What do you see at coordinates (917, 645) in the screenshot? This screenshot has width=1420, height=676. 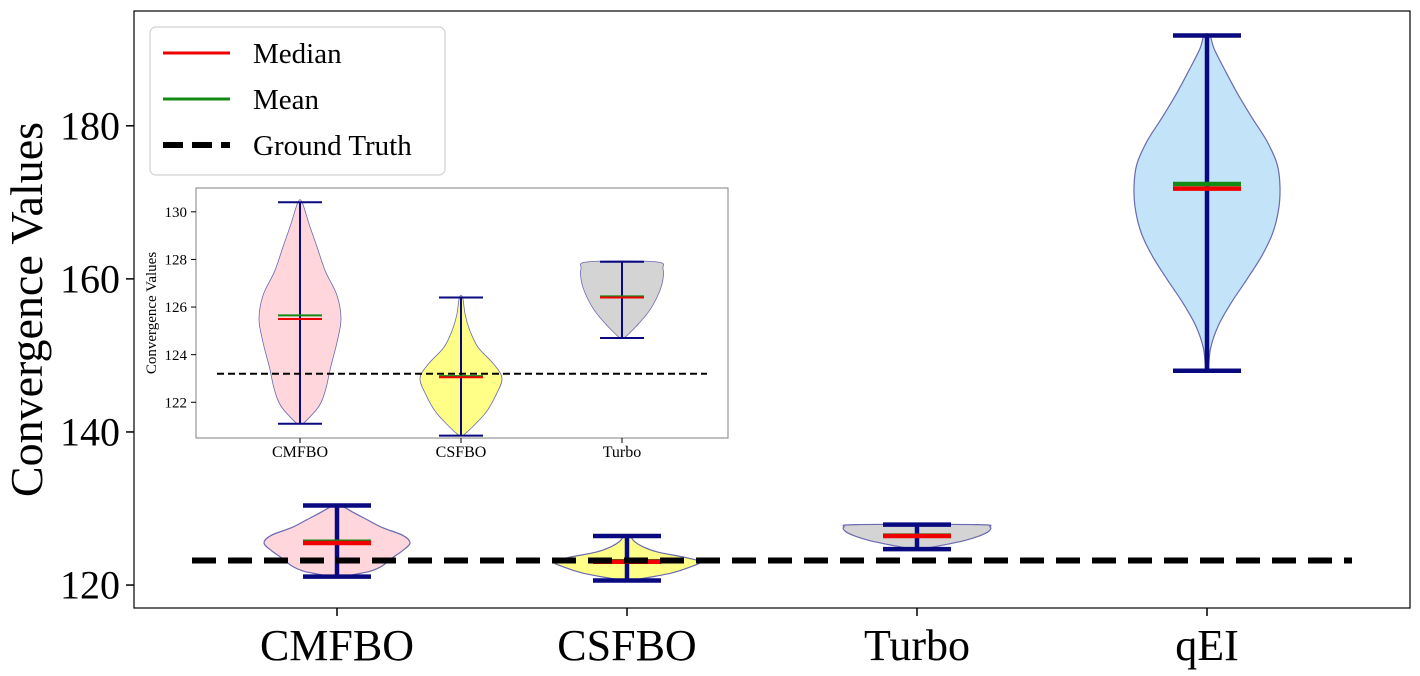 I see `x-tick-label-turbo: Turbo` at bounding box center [917, 645].